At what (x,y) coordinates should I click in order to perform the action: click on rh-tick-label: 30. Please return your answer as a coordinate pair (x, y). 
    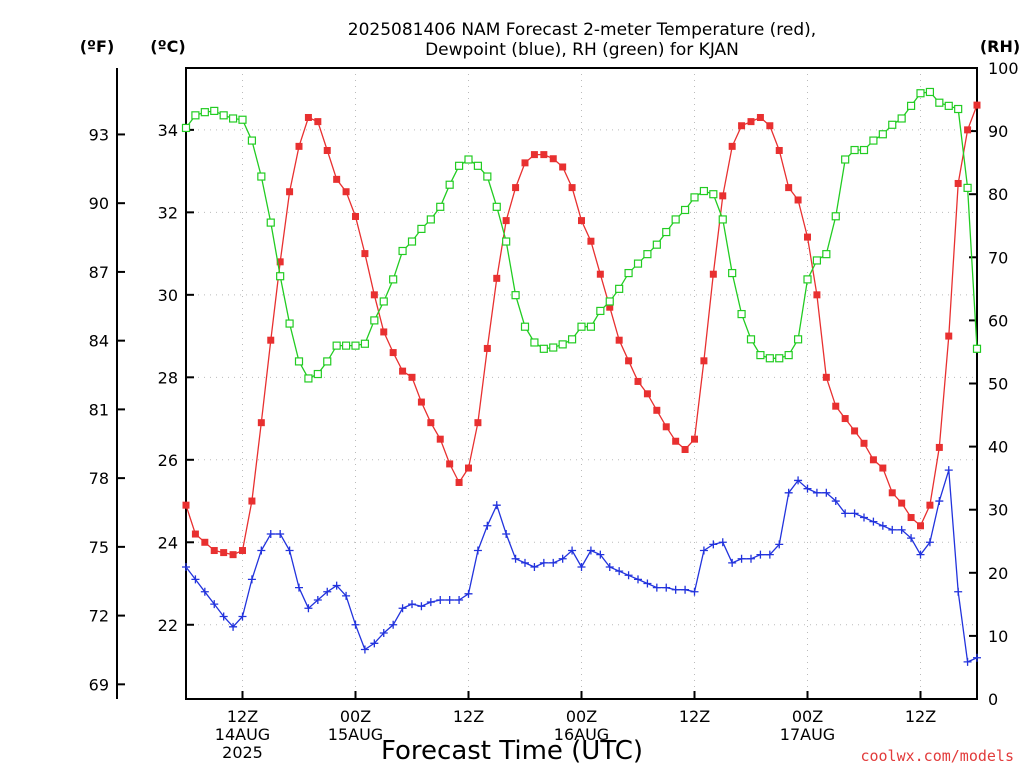
    Looking at the image, I should click on (998, 510).